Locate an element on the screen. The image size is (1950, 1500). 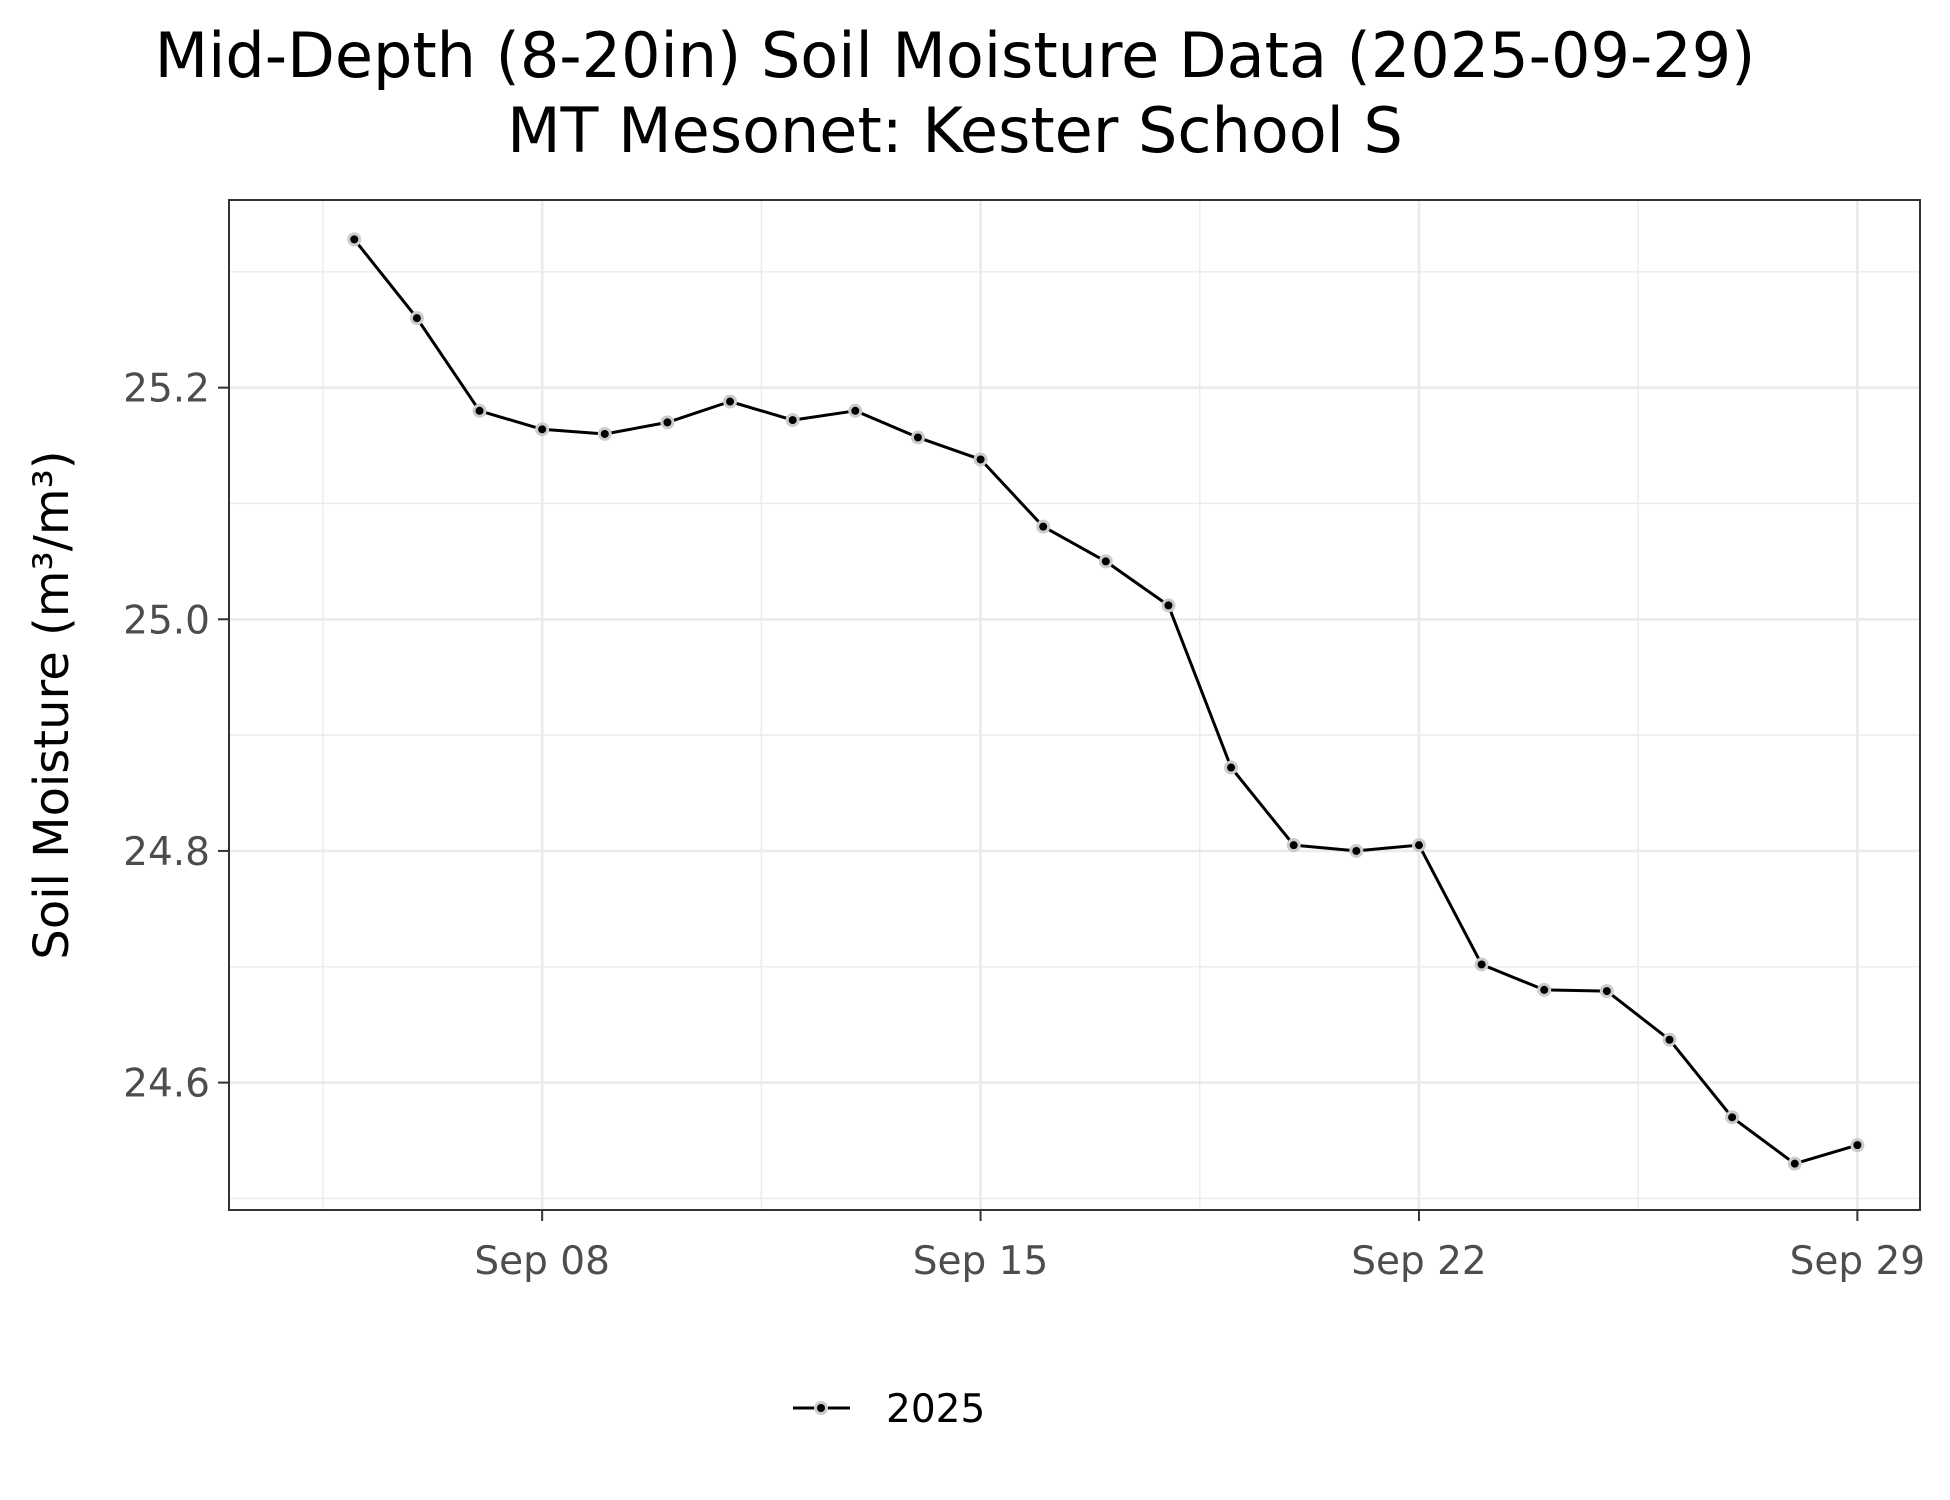
y-axis-label: Soil Moisture (m³/m³) is located at coordinates (52, 704).